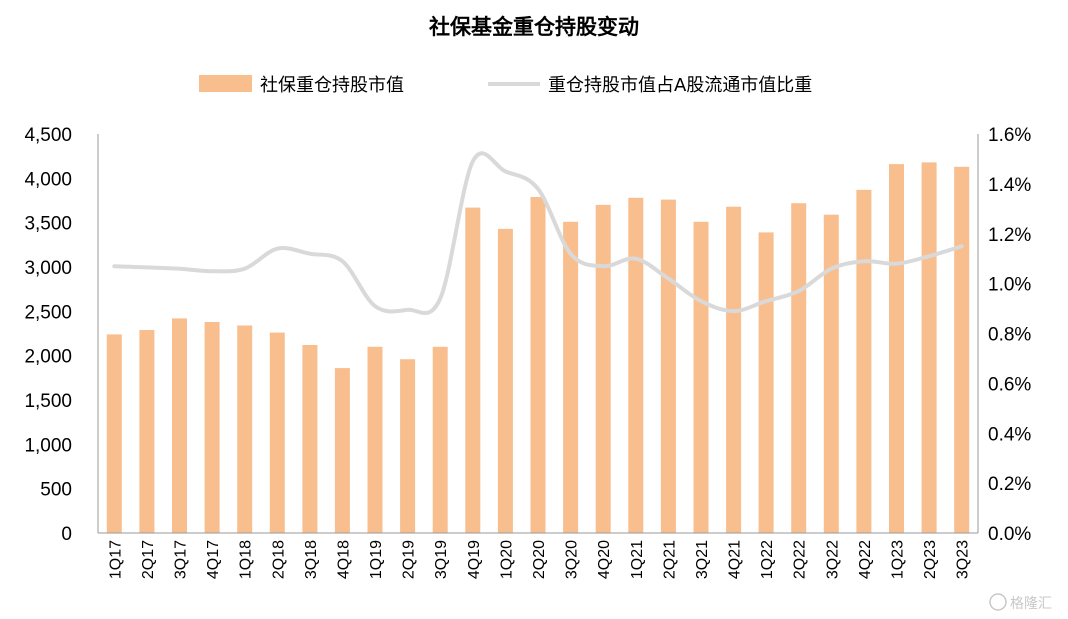 The height and width of the screenshot is (619, 1068). I want to click on x-tick-label: 4Q18, so click(343, 559).